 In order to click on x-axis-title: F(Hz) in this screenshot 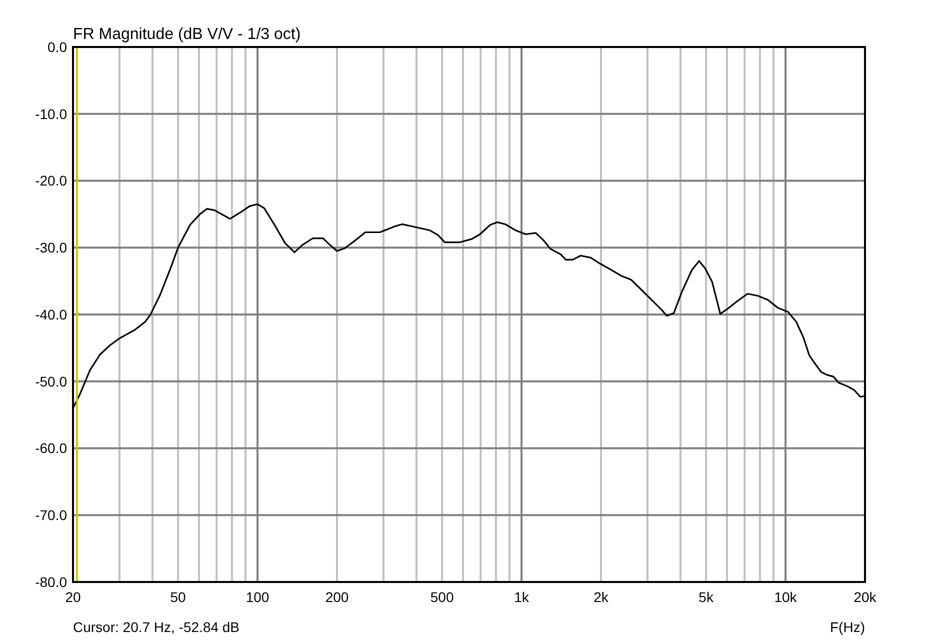, I will do `click(847, 627)`.